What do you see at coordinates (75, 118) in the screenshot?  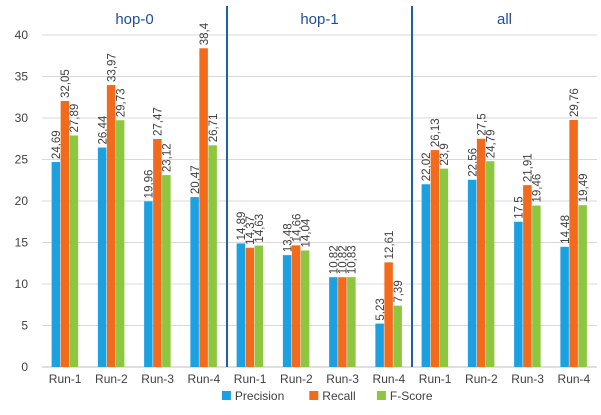 I see `data-label: 27,89` at bounding box center [75, 118].